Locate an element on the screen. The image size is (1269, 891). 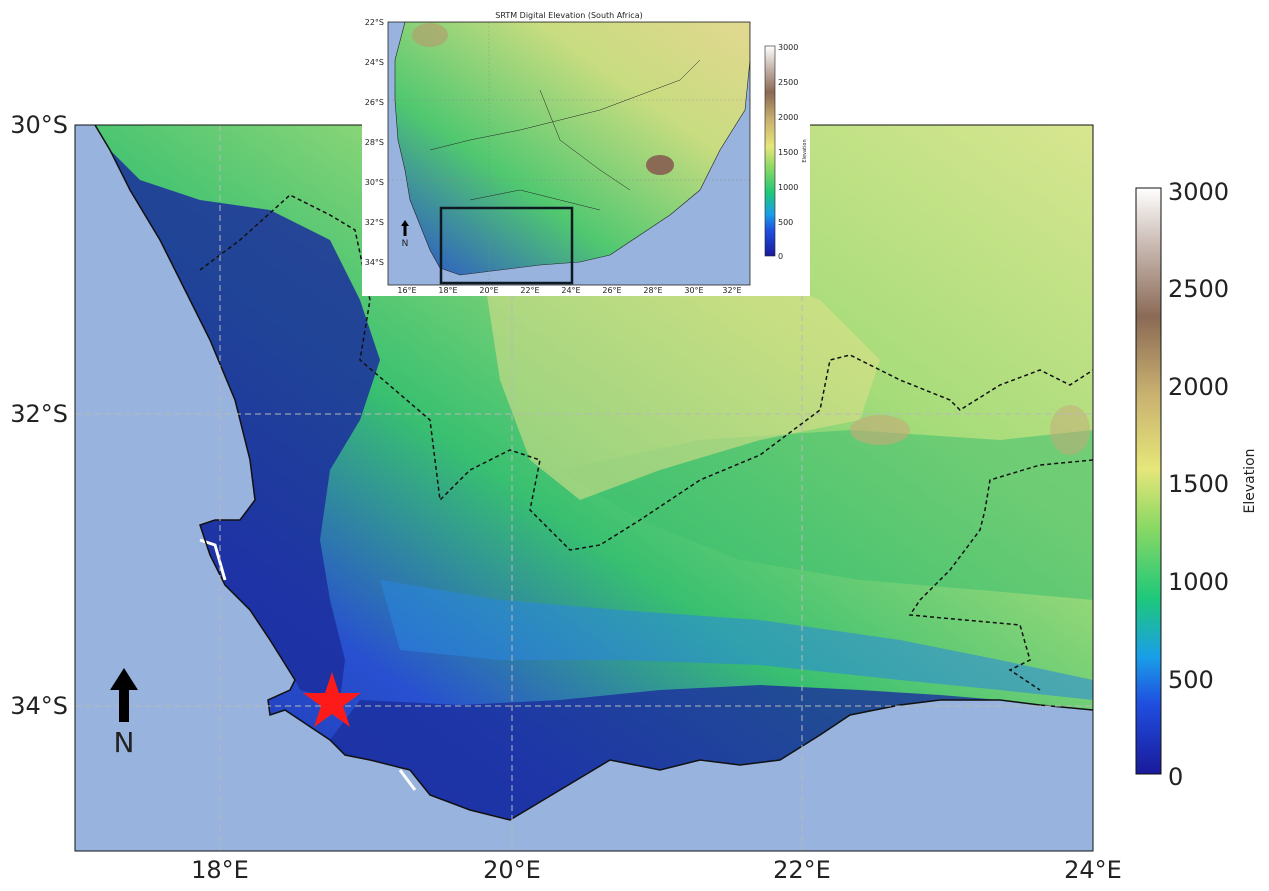
inset-lon-label: 32°E is located at coordinates (731, 290).